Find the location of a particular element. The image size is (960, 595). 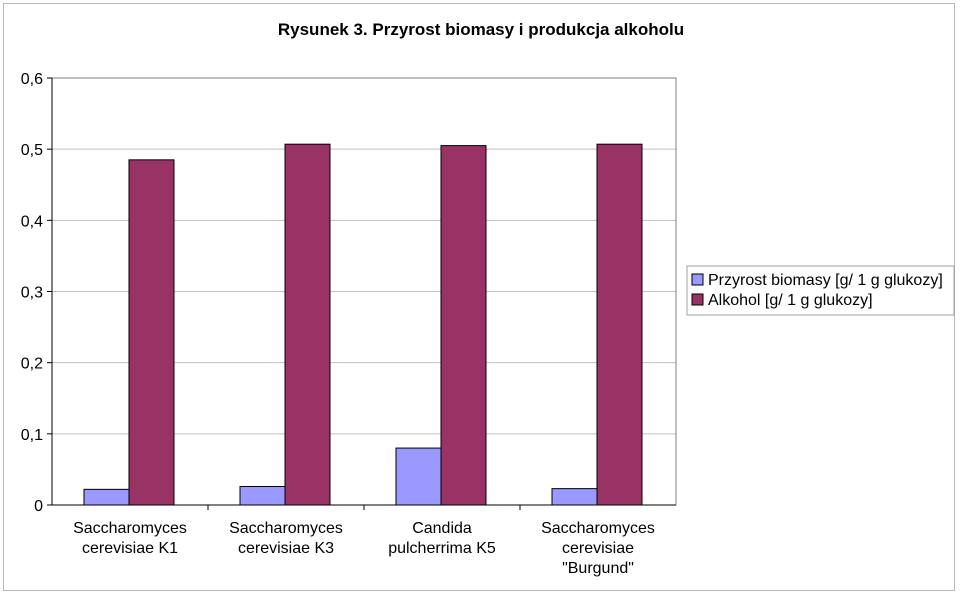

y-tick-label: 0,5 is located at coordinates (32, 150).